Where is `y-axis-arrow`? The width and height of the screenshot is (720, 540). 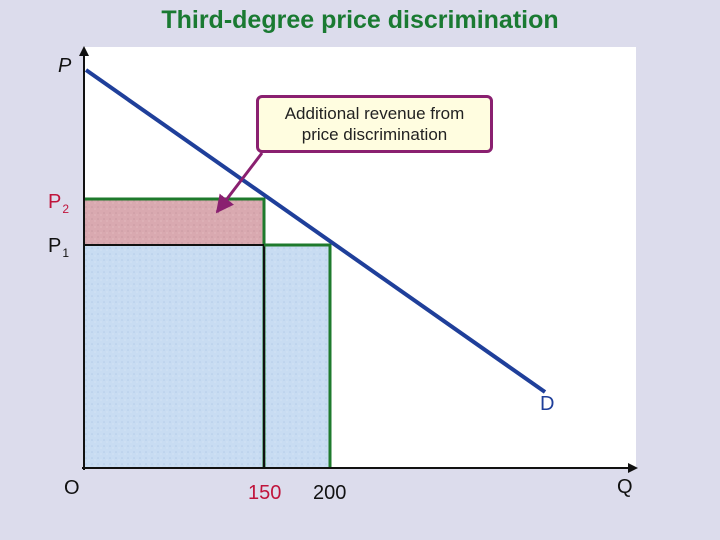
y-axis-arrow is located at coordinates (84, 51).